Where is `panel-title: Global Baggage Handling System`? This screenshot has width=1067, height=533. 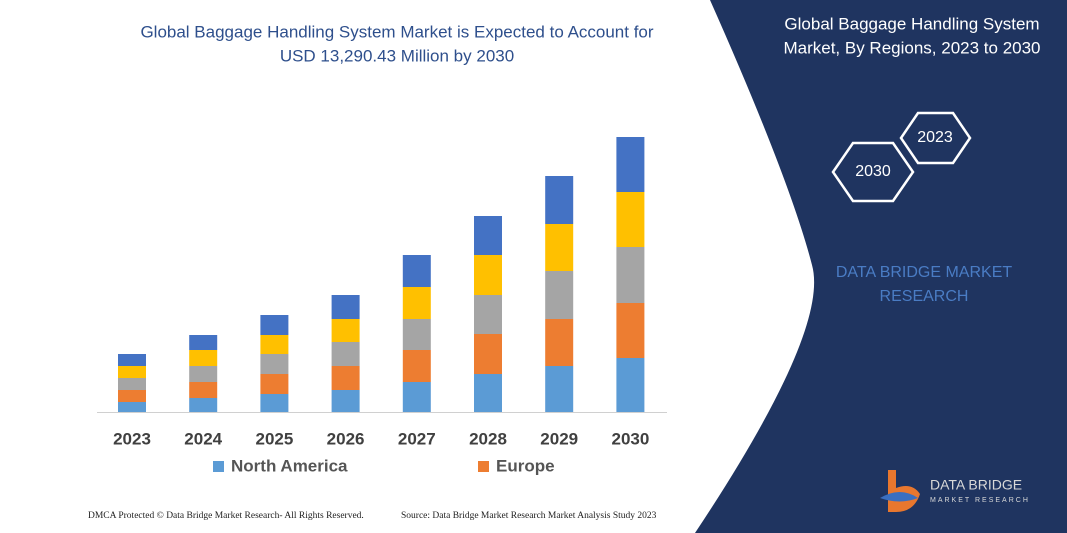
panel-title: Global Baggage Handling System is located at coordinates (911, 23).